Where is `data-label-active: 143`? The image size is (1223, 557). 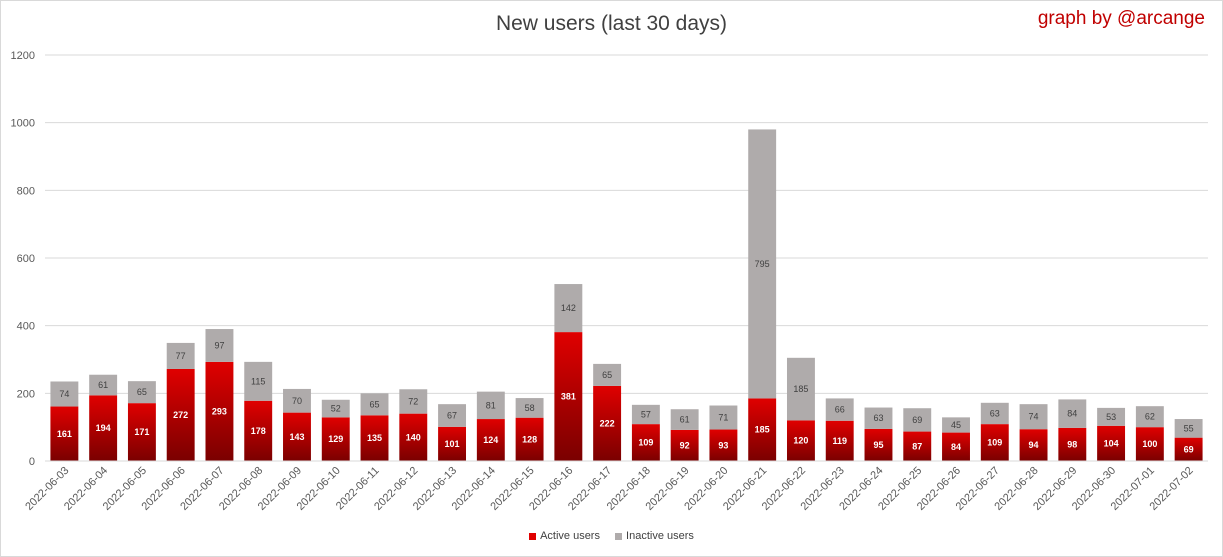
data-label-active: 143 is located at coordinates (296, 437).